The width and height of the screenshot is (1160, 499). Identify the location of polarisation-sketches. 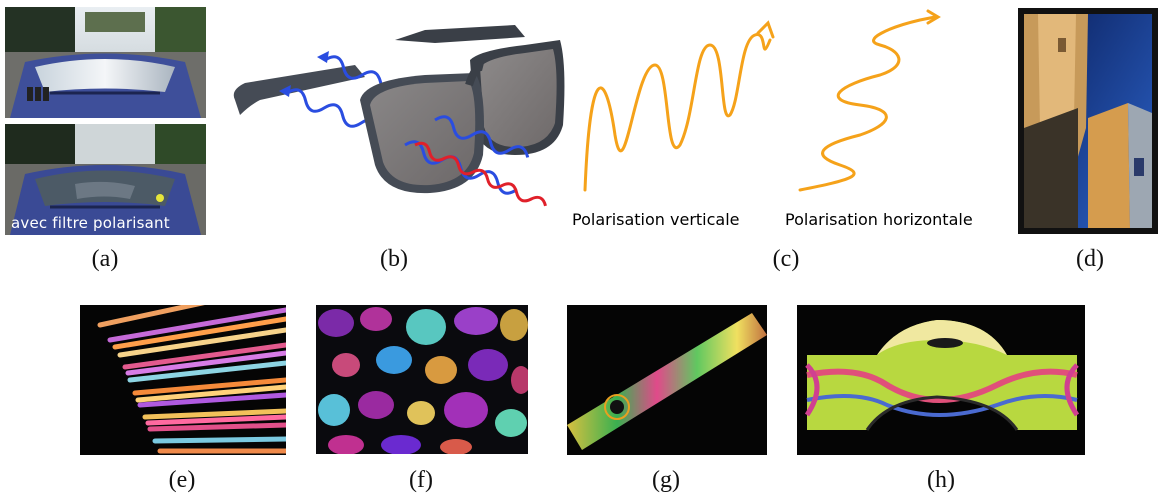
(762, 100).